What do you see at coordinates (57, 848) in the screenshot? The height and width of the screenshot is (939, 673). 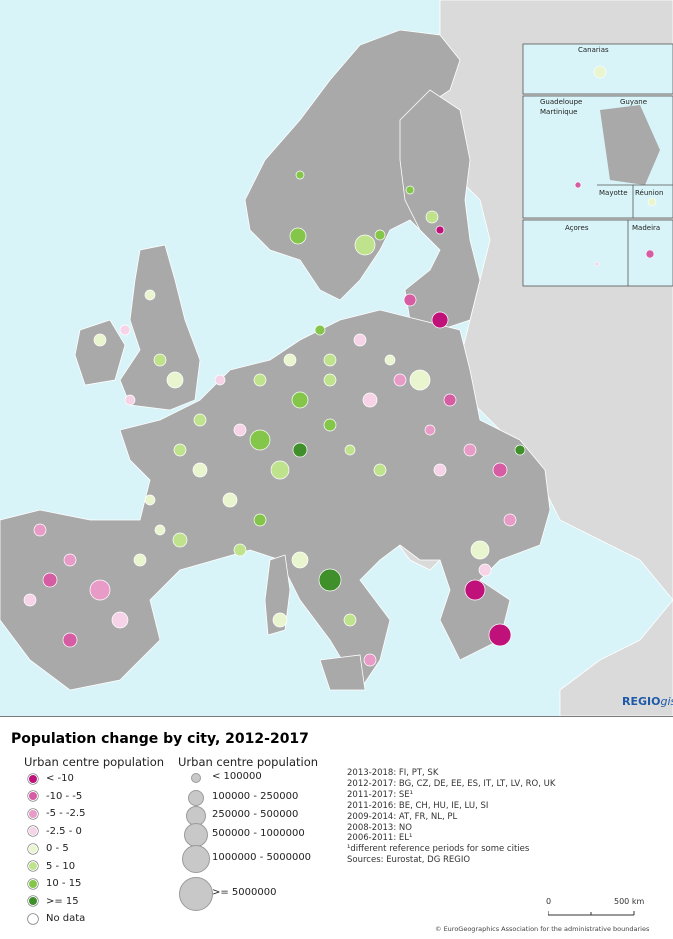 I see `legend-label: 0 - 5` at bounding box center [57, 848].